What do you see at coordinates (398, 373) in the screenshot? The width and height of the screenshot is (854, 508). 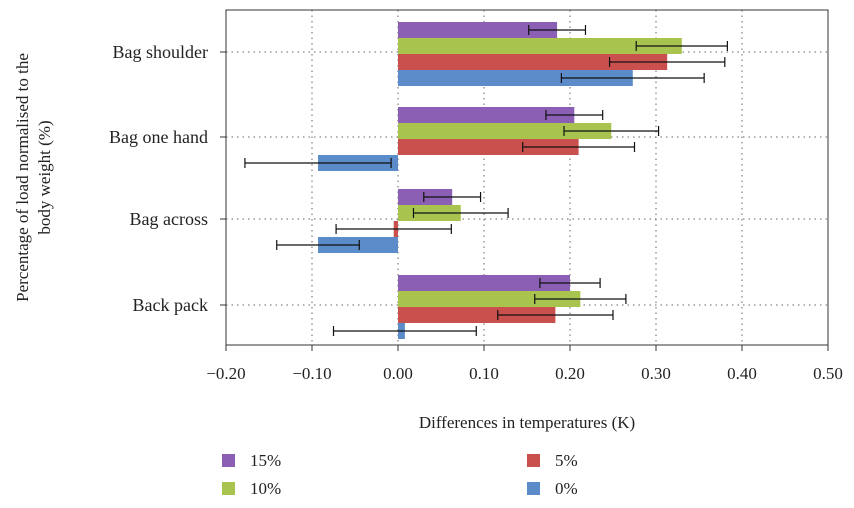 I see `x-tick-label: 0.00` at bounding box center [398, 373].